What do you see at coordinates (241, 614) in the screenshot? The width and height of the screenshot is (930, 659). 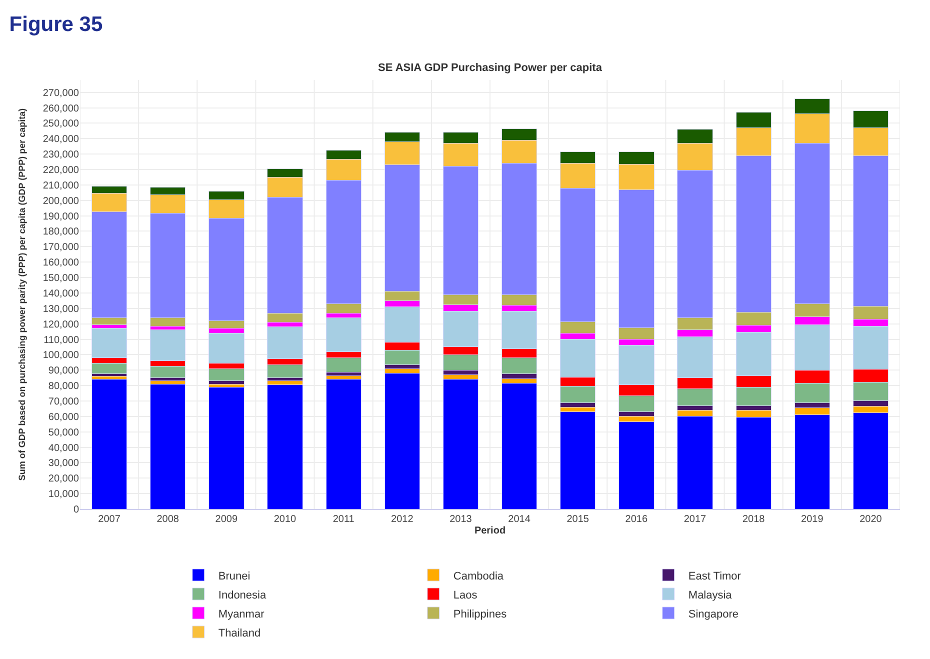 I see `legend-label: Myanmar` at bounding box center [241, 614].